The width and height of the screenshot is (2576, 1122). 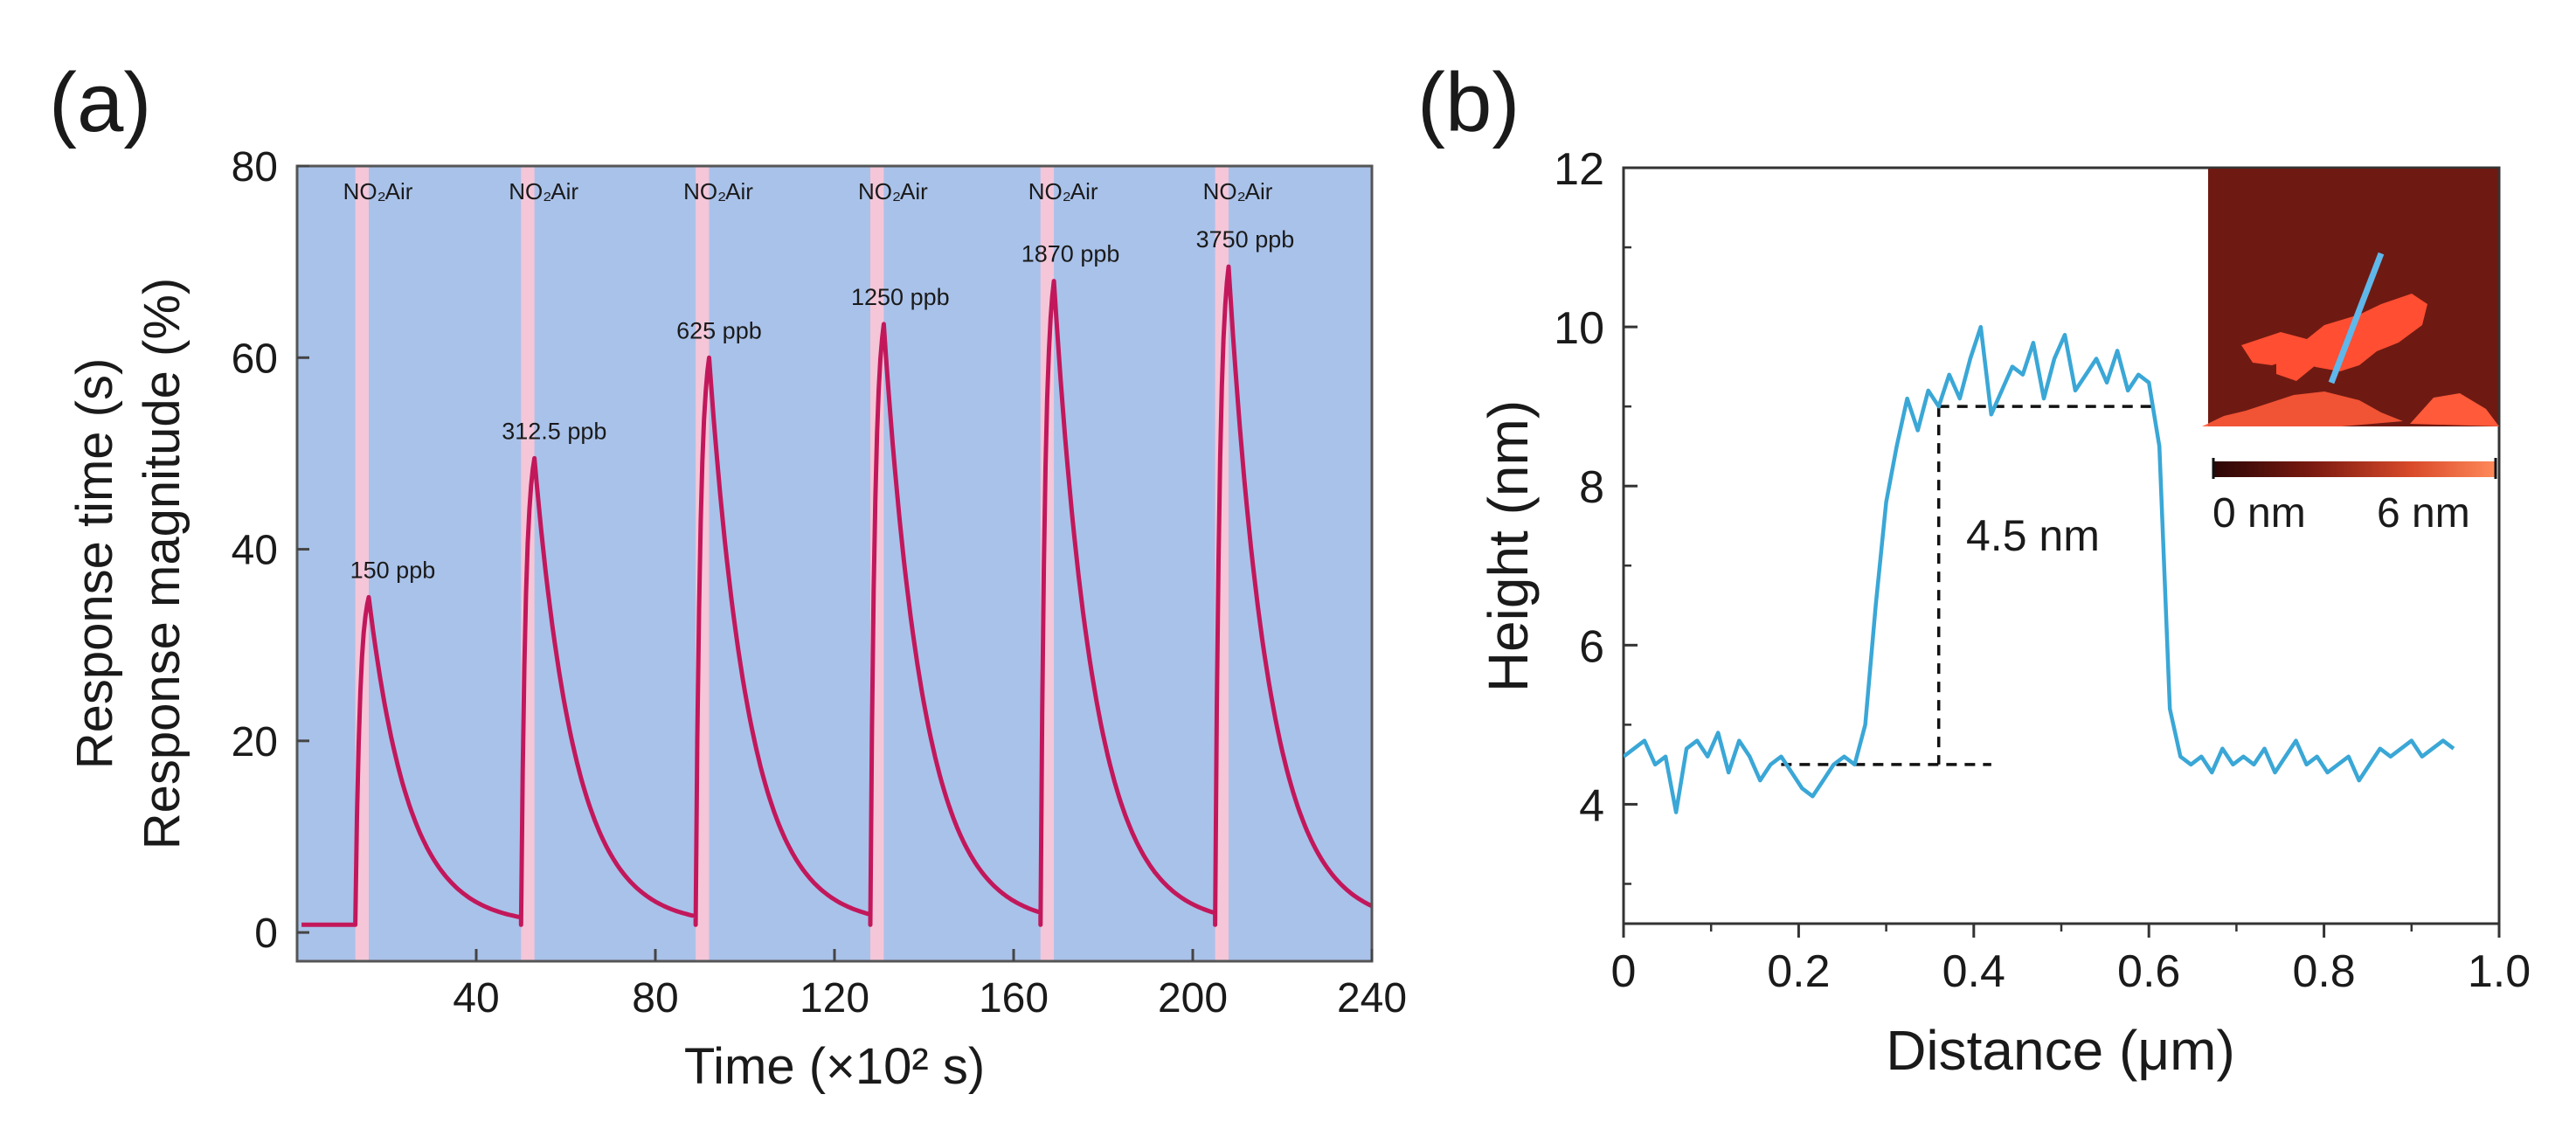 What do you see at coordinates (255, 551) in the screenshot?
I see `y-tick-label: 40` at bounding box center [255, 551].